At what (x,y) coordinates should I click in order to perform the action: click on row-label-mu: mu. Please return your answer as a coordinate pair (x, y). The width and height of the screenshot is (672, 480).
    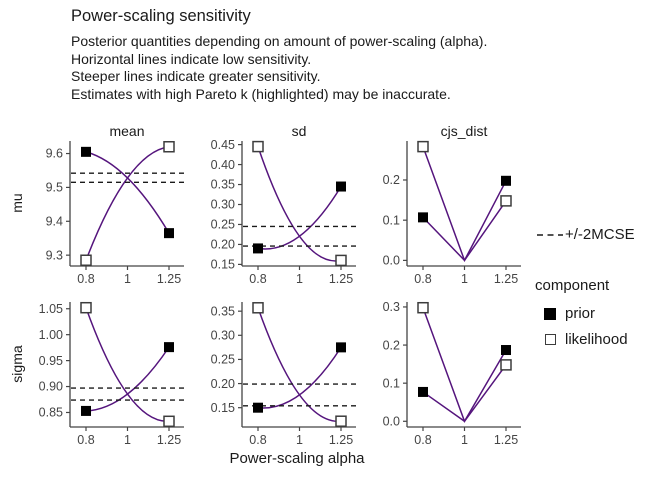
    Looking at the image, I should click on (17, 203).